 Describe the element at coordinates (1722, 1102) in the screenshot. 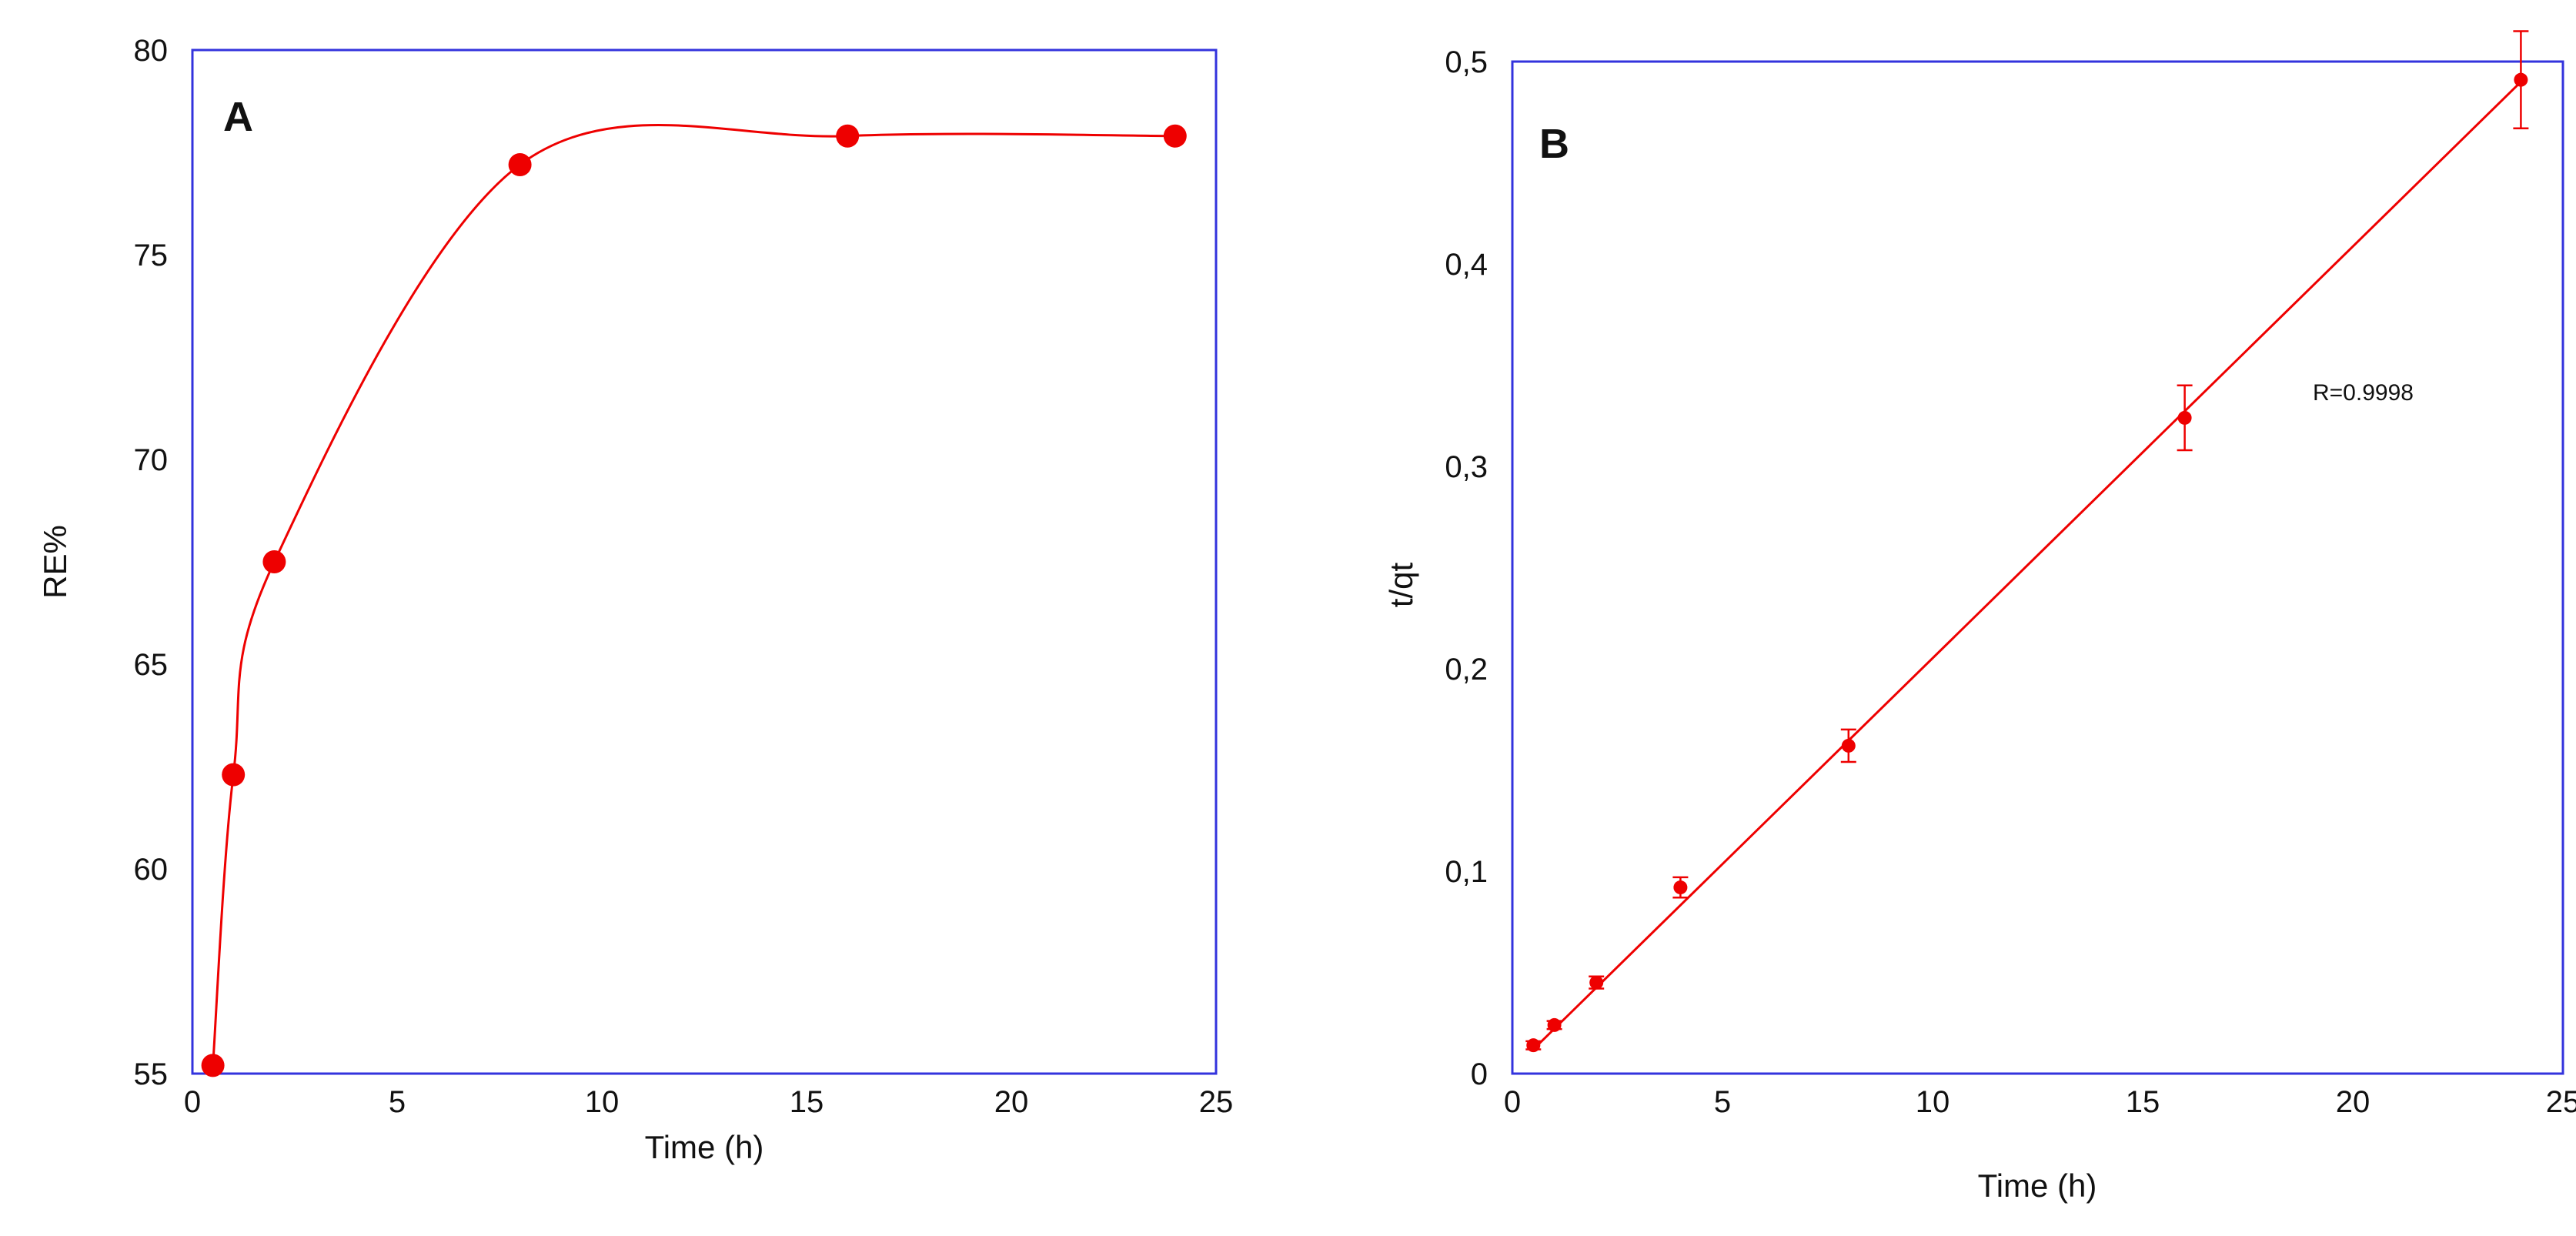

I see `x-tick-label-b: 5` at that location.